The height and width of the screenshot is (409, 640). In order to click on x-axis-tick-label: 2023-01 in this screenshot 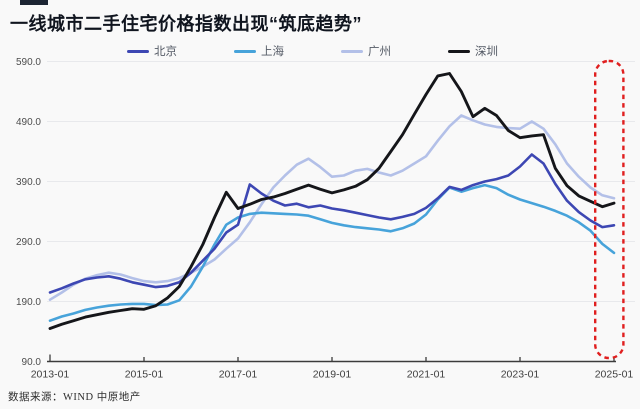, I will do `click(520, 375)`.